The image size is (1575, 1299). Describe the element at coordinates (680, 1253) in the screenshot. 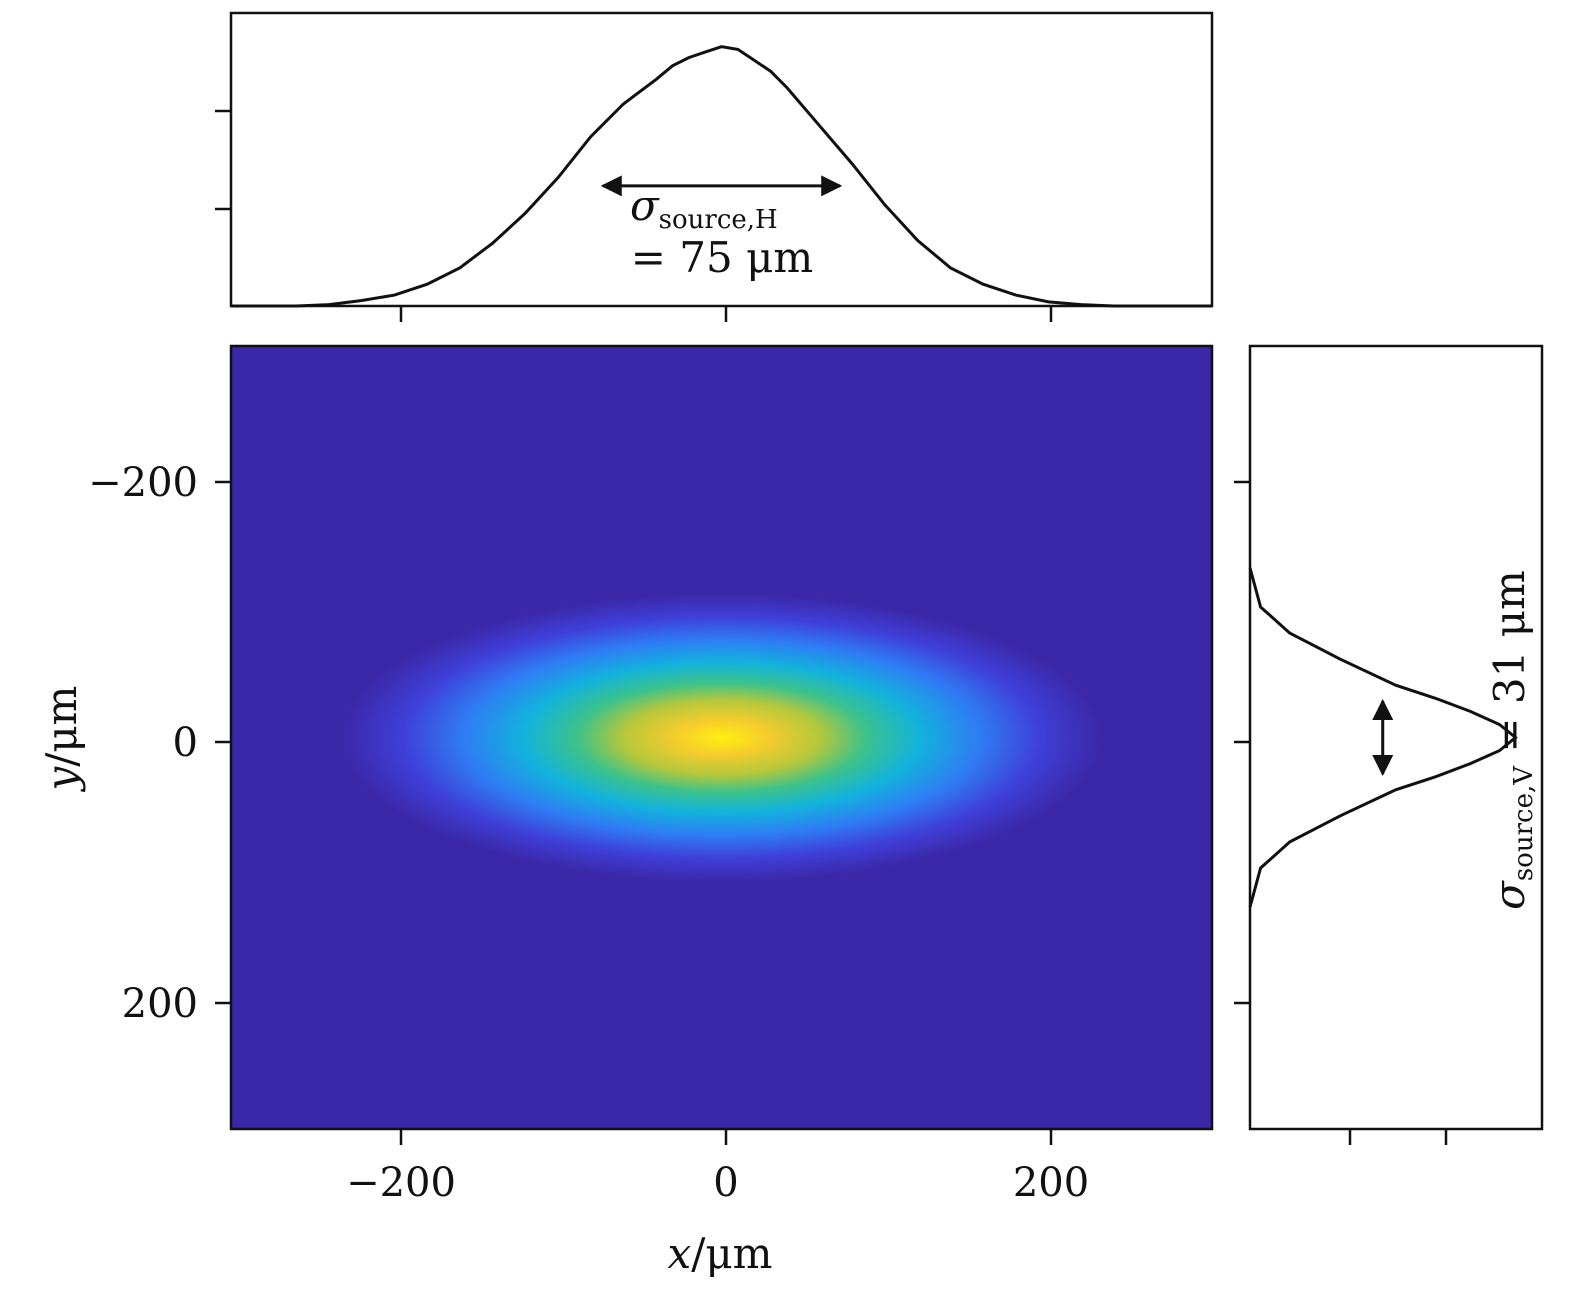

I see `x-axis-var: x` at that location.